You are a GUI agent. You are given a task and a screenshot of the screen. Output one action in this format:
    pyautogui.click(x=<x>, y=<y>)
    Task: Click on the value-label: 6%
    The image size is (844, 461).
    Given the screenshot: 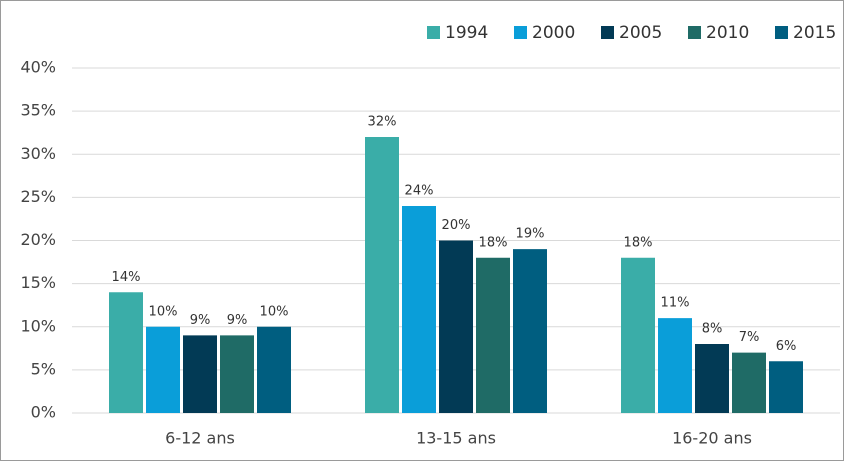 What is the action you would take?
    pyautogui.click(x=786, y=346)
    